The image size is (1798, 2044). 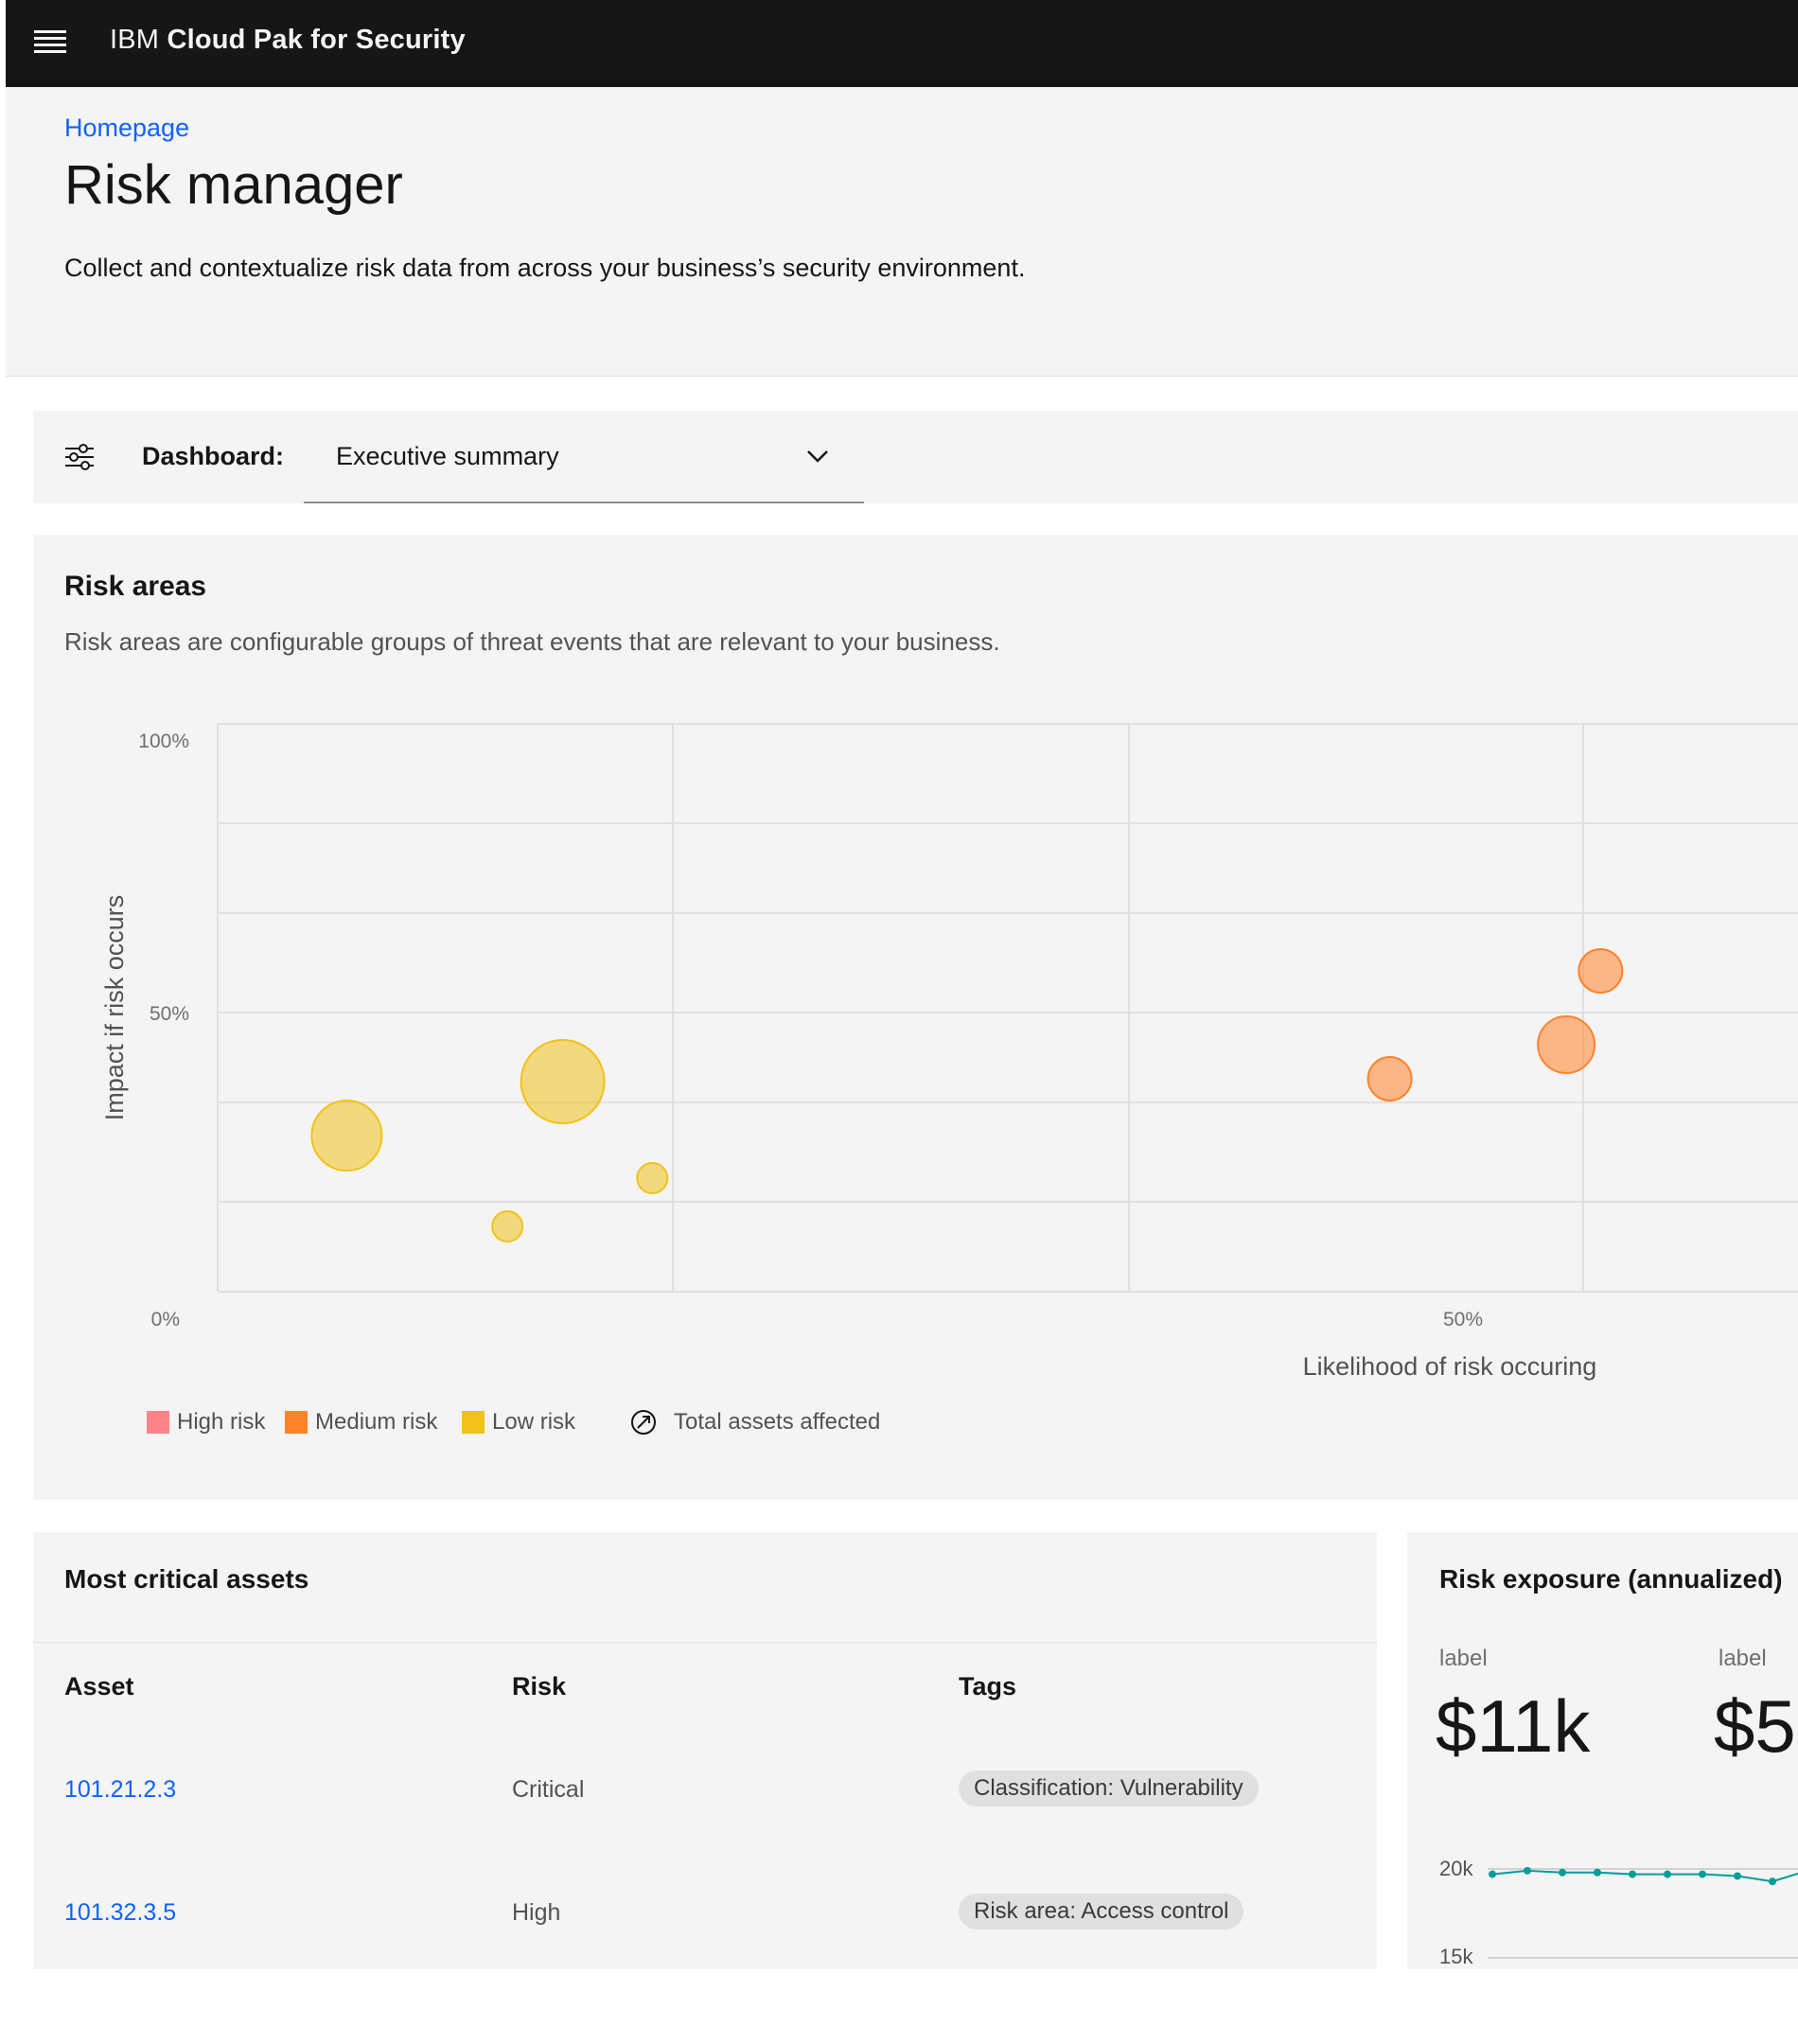 I want to click on bubble-size-icon, so click(x=643, y=1422).